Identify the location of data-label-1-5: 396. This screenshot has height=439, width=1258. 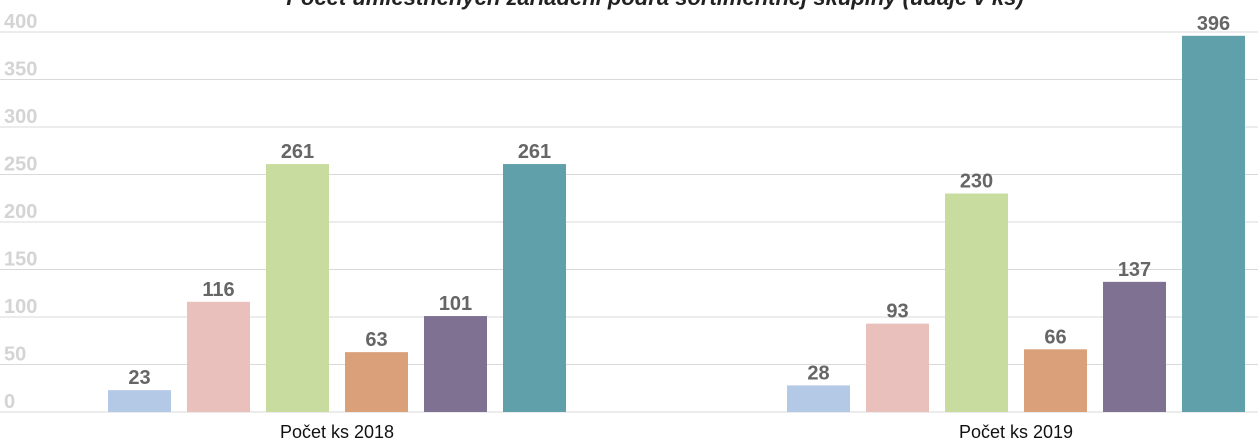
(1213, 24).